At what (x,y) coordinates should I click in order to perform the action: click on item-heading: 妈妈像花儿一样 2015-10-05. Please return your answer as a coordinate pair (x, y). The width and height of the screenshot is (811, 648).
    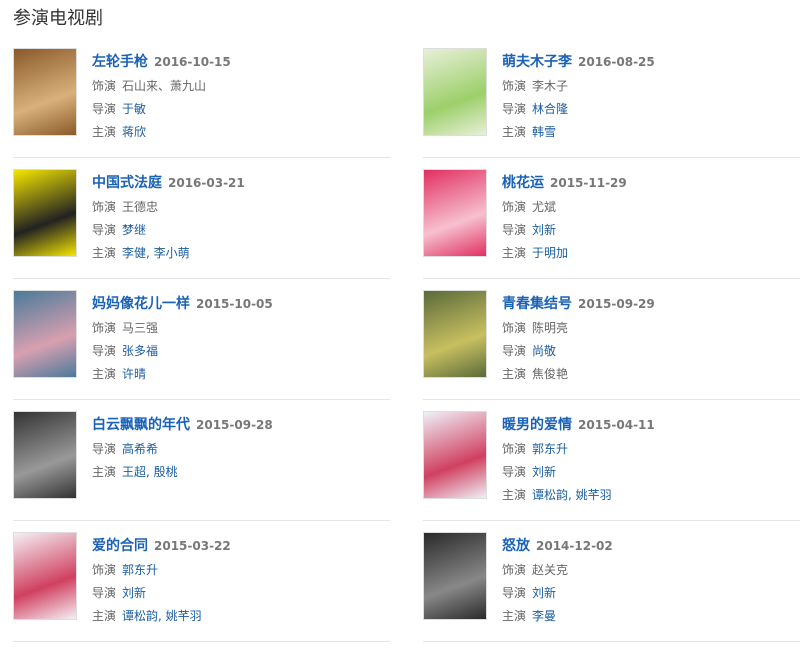
    Looking at the image, I should click on (182, 303).